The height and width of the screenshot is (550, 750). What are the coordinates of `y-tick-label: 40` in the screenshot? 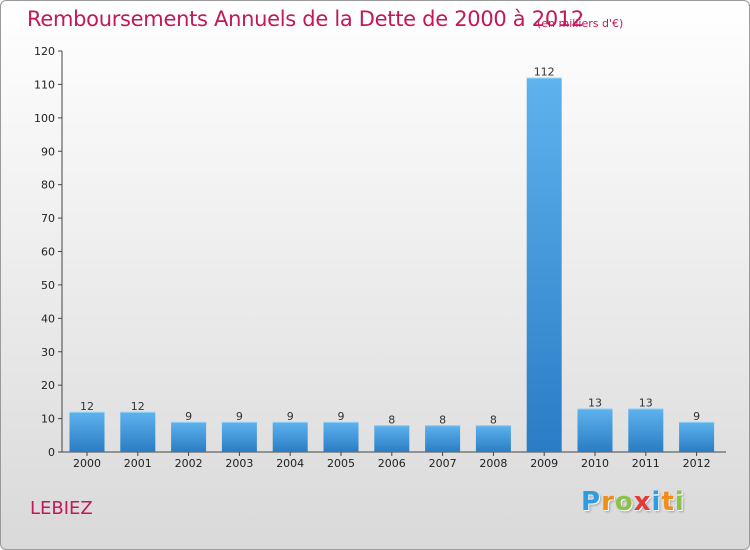 It's located at (48, 318).